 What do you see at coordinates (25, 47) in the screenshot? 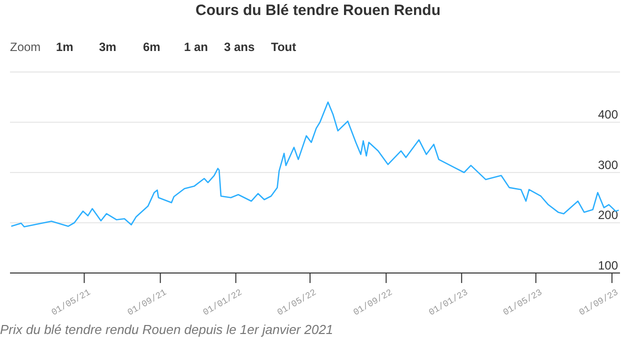
I see `text: Zoom` at bounding box center [25, 47].